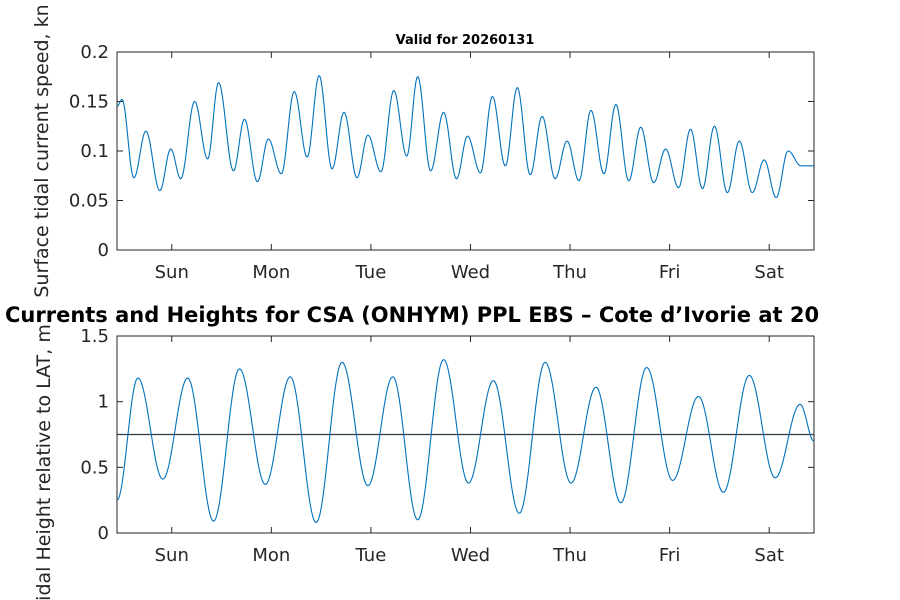  What do you see at coordinates (271, 272) in the screenshot?
I see `current-speed-xtick-label: Mon` at bounding box center [271, 272].